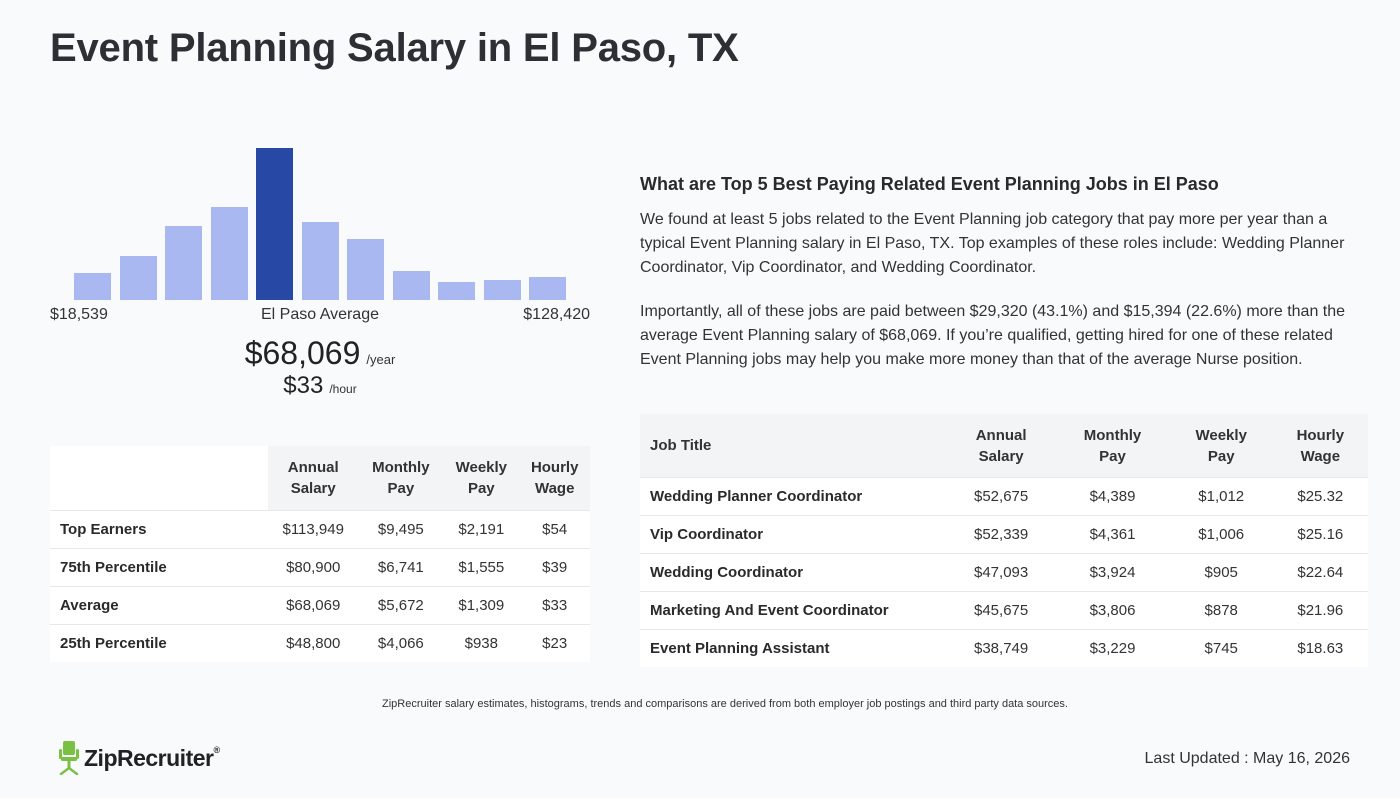  What do you see at coordinates (556, 314) in the screenshot?
I see `histogram-max-label: $128,420` at bounding box center [556, 314].